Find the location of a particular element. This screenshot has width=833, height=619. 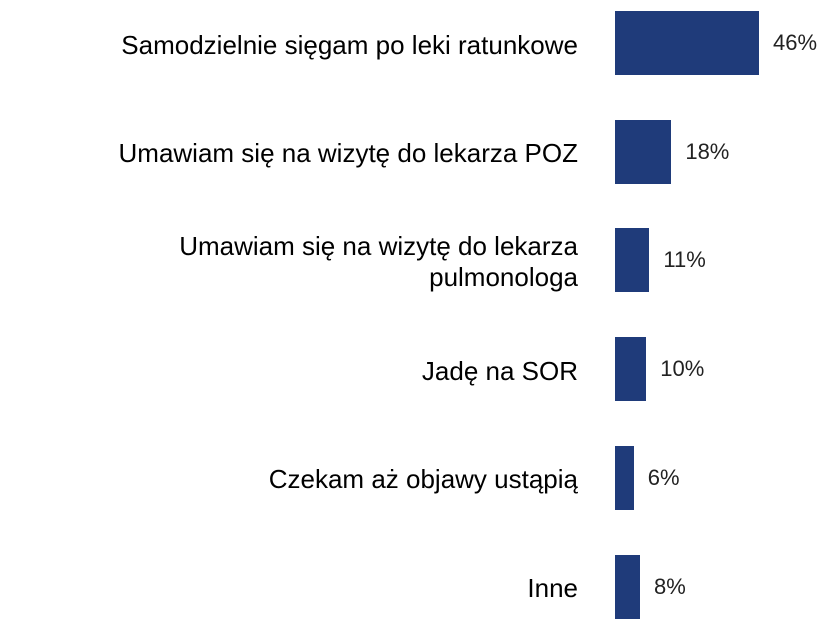

value-label: 10% is located at coordinates (682, 369).